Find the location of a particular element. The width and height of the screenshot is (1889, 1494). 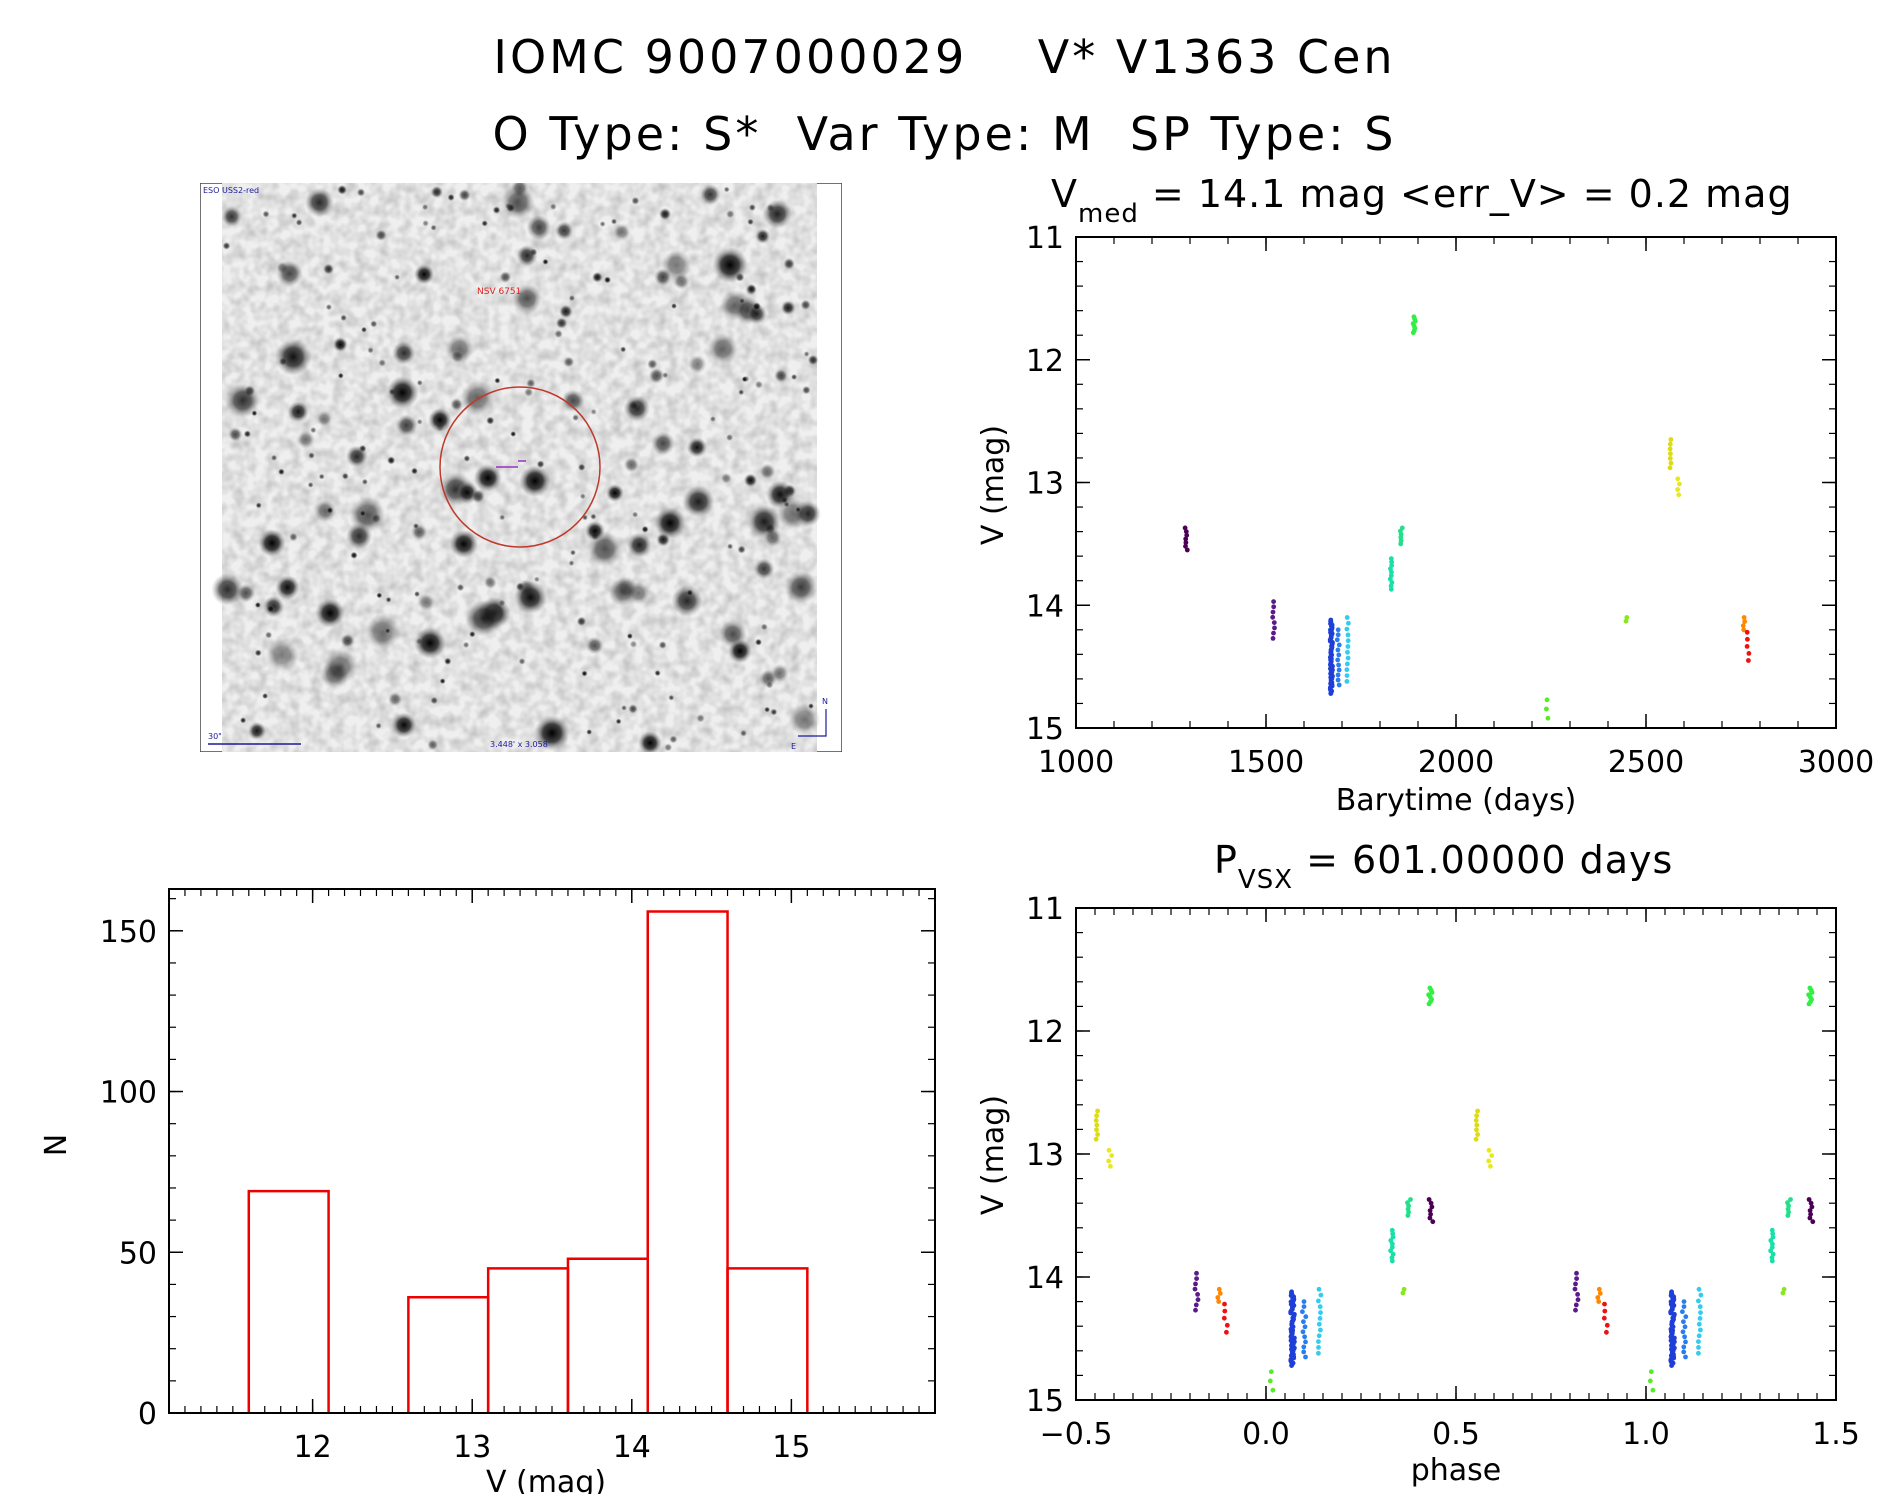

hi-ytick-label: 100 is located at coordinates (128, 1093).